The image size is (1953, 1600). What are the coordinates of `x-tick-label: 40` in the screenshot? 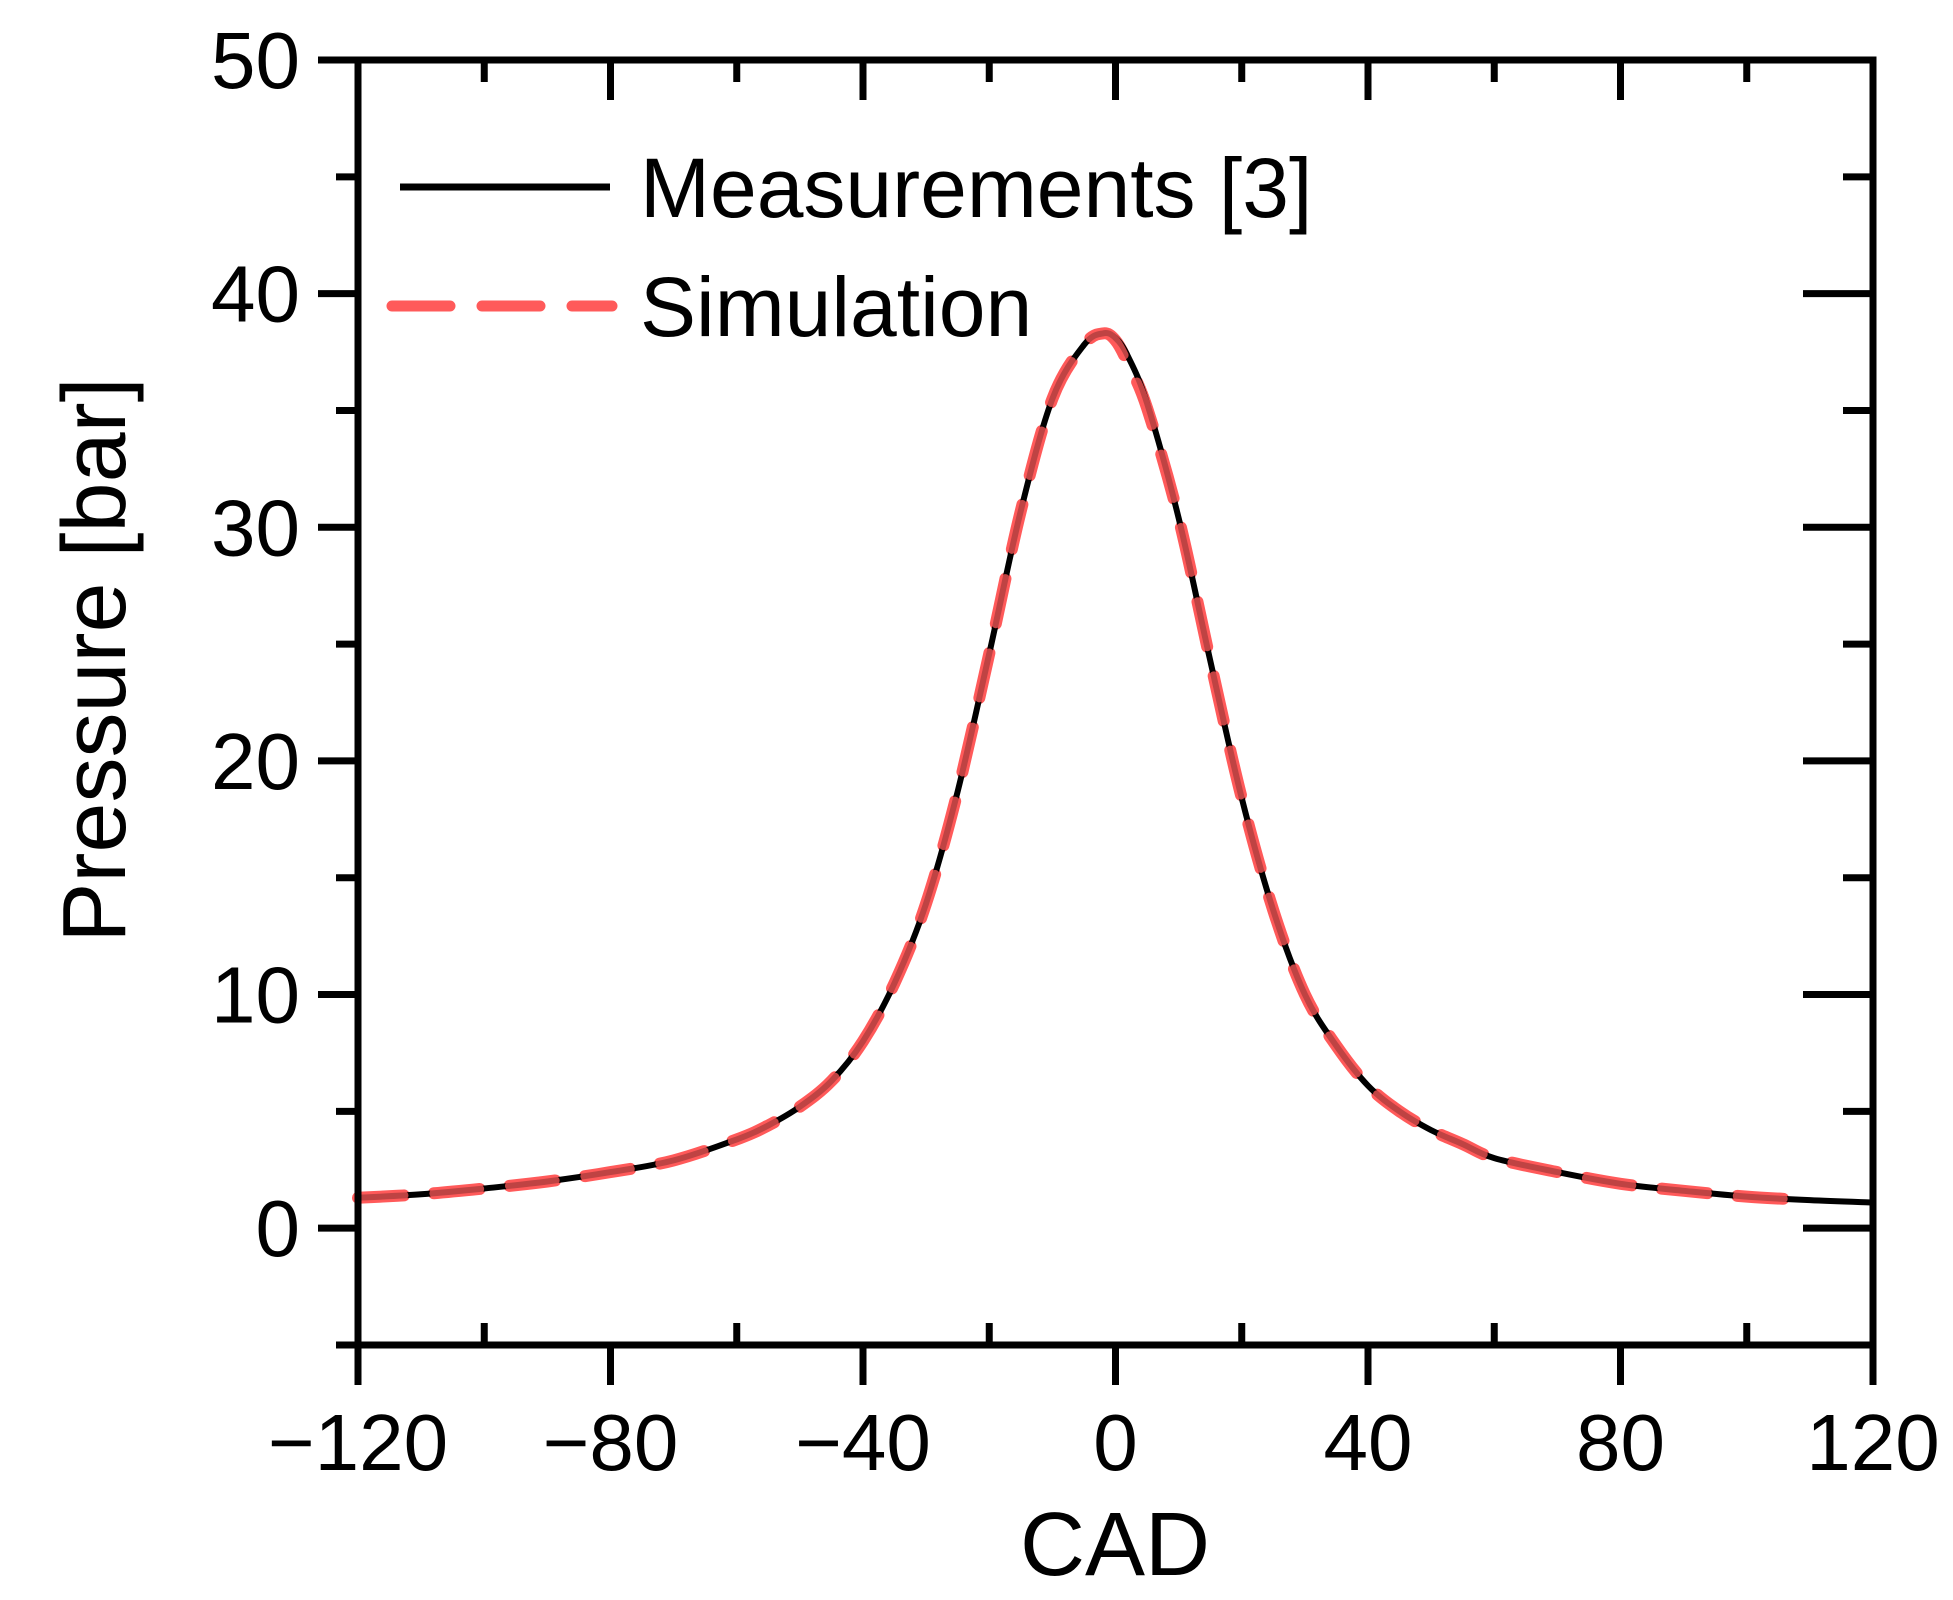 It's located at (1368, 1442).